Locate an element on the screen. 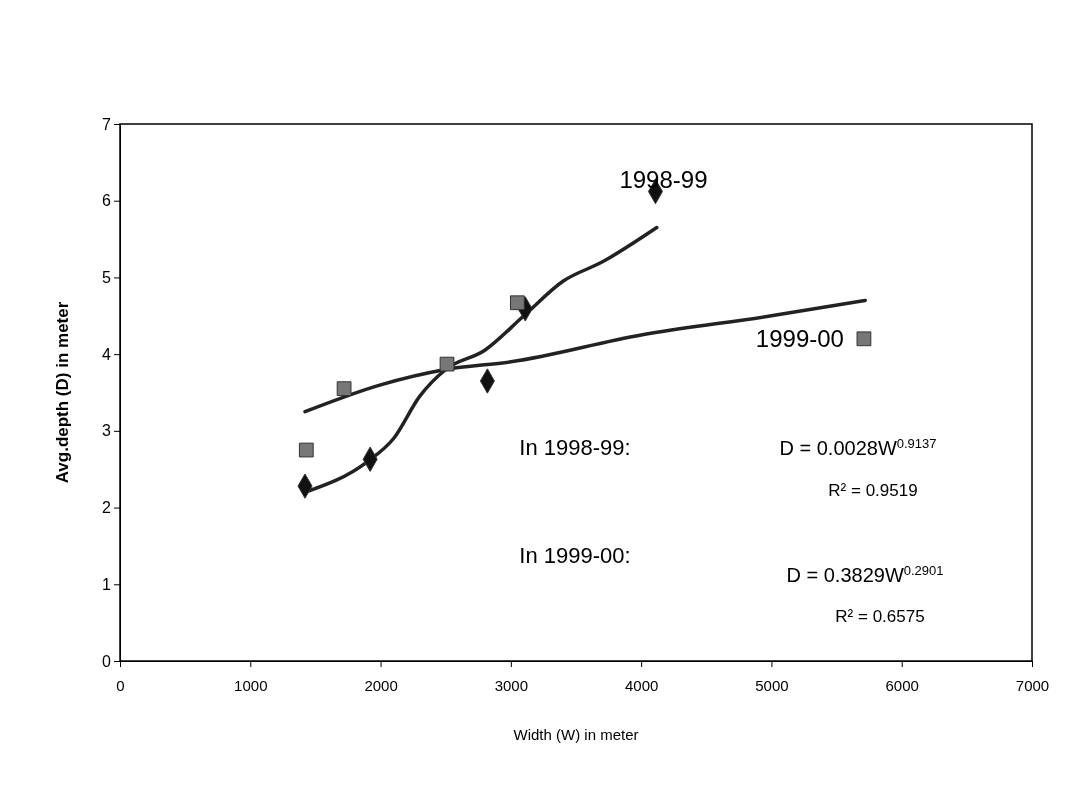  y-tick-label: 4 is located at coordinates (107, 354).